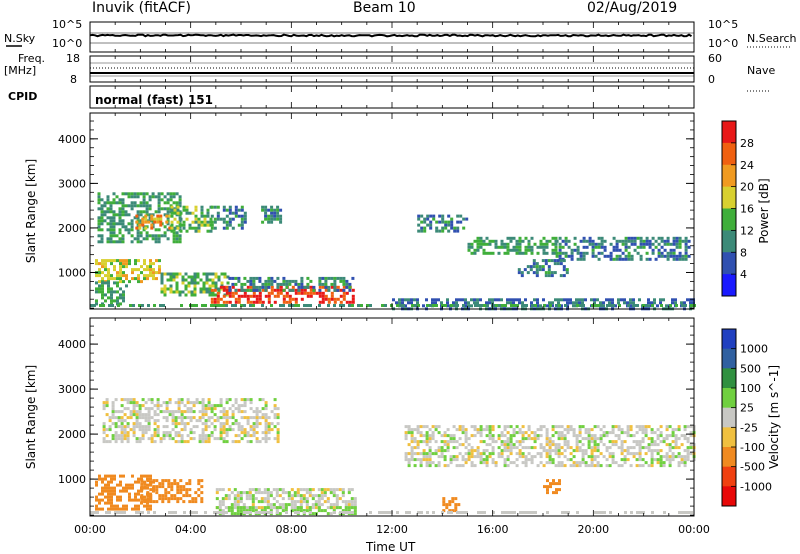 The height and width of the screenshot is (554, 800). Describe the element at coordinates (72, 479) in the screenshot. I see `vel-ytick-label: 1000` at that location.